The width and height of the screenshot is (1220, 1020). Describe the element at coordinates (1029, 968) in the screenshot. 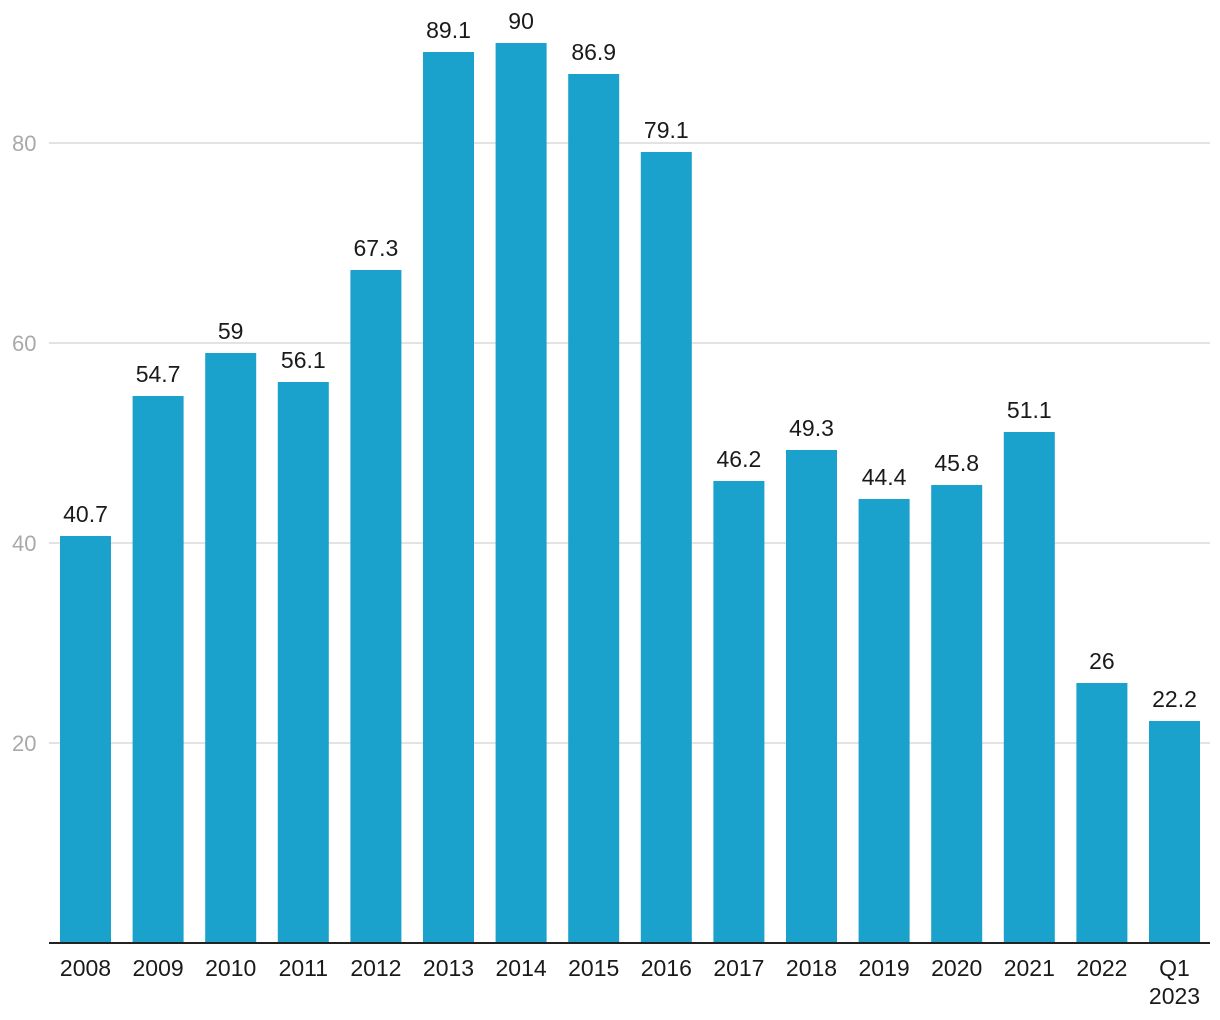

I see `x-tick-label: 2021` at that location.